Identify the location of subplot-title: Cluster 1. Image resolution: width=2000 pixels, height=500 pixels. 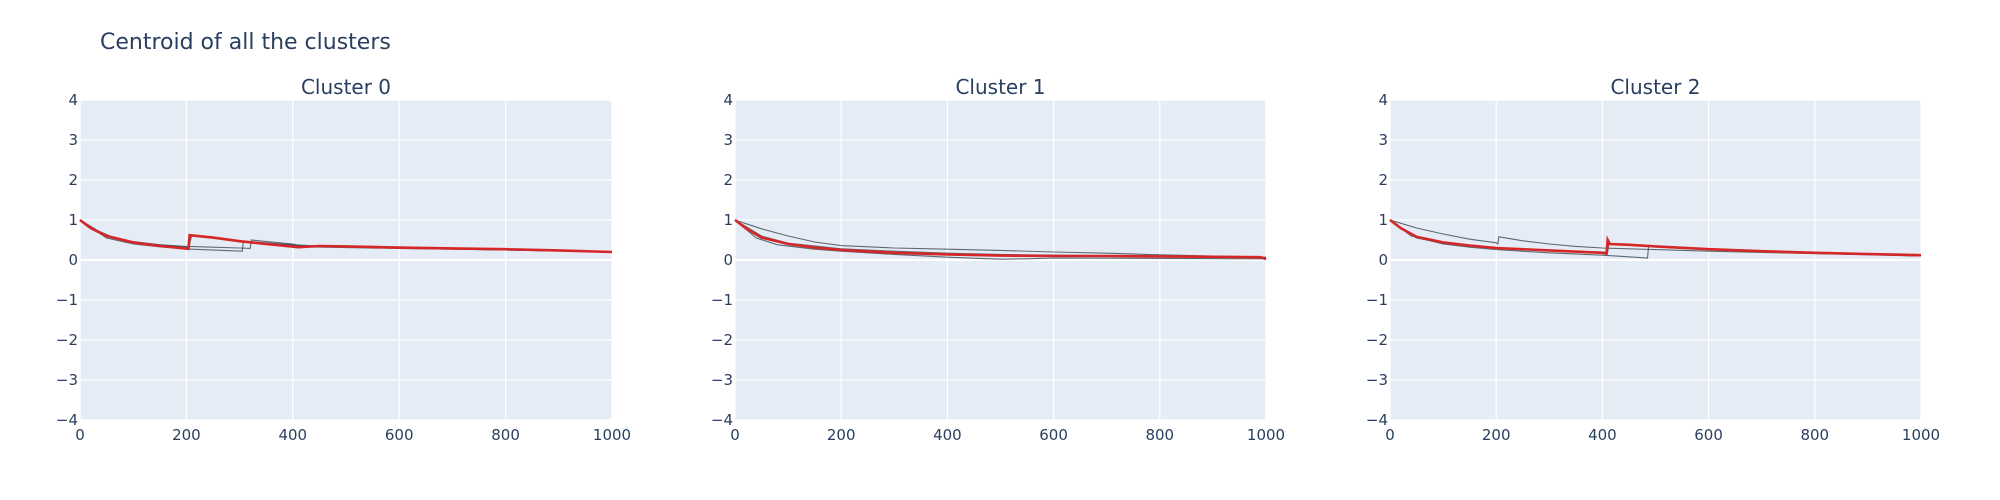
(1000, 87).